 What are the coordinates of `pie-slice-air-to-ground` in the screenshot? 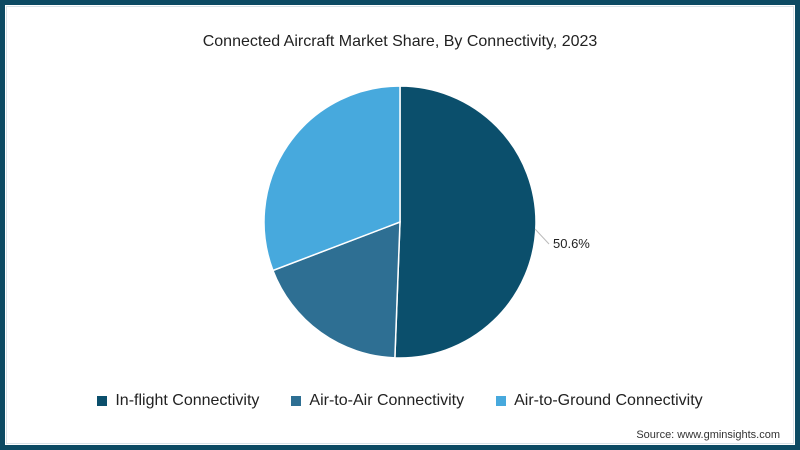 It's located at (332, 178).